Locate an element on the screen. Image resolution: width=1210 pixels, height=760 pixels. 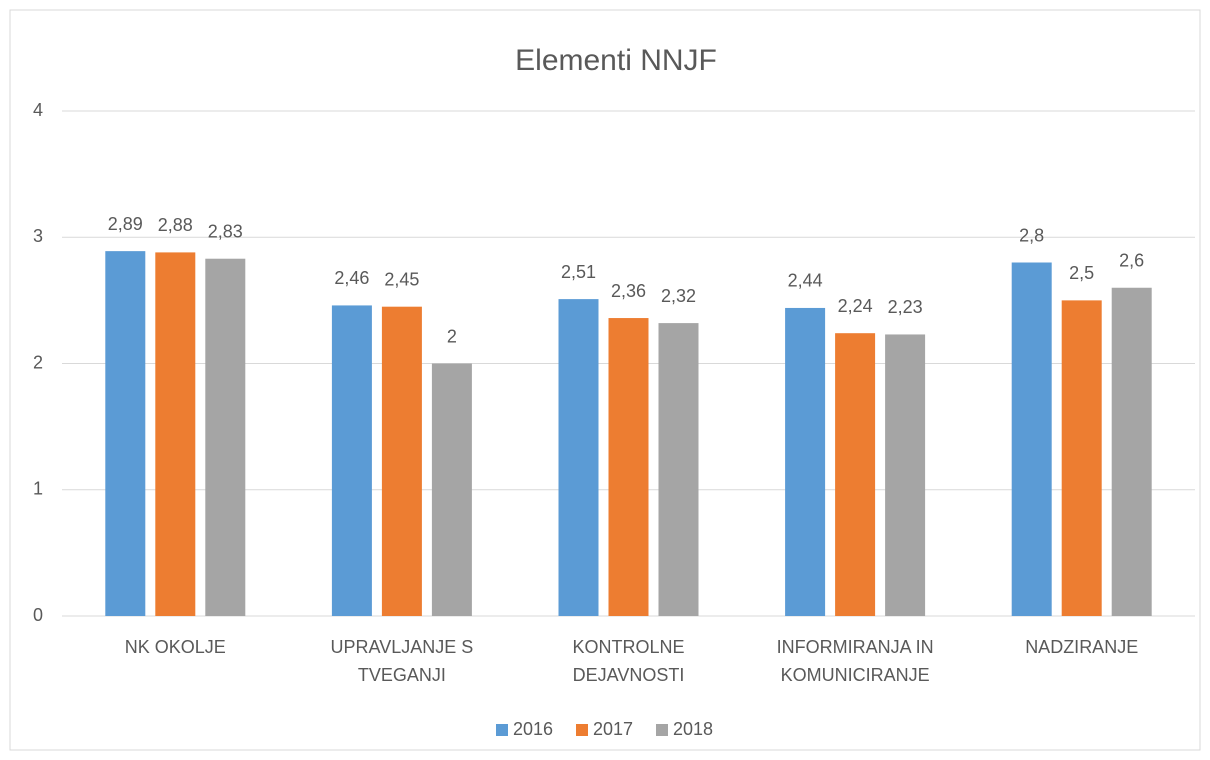
x-tick-label: INFORMIRANJA IN KOMUNICIRANJE is located at coordinates (855, 661).